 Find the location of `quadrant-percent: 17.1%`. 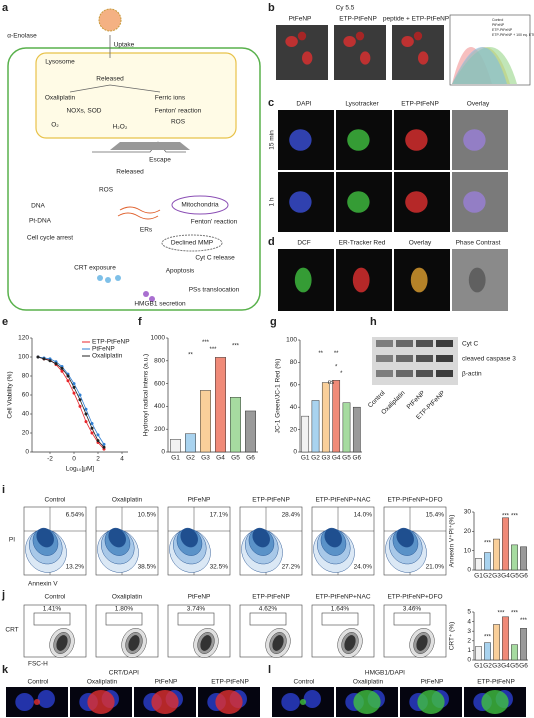

quadrant-percent: 17.1% is located at coordinates (219, 515).